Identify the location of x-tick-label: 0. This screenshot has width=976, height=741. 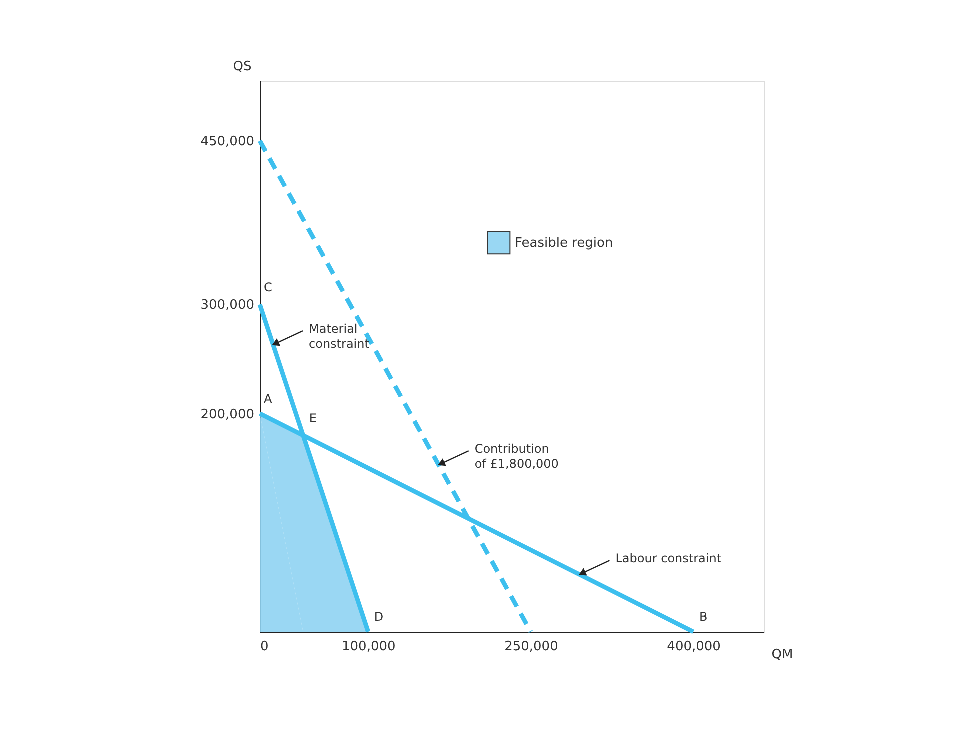
(264, 647).